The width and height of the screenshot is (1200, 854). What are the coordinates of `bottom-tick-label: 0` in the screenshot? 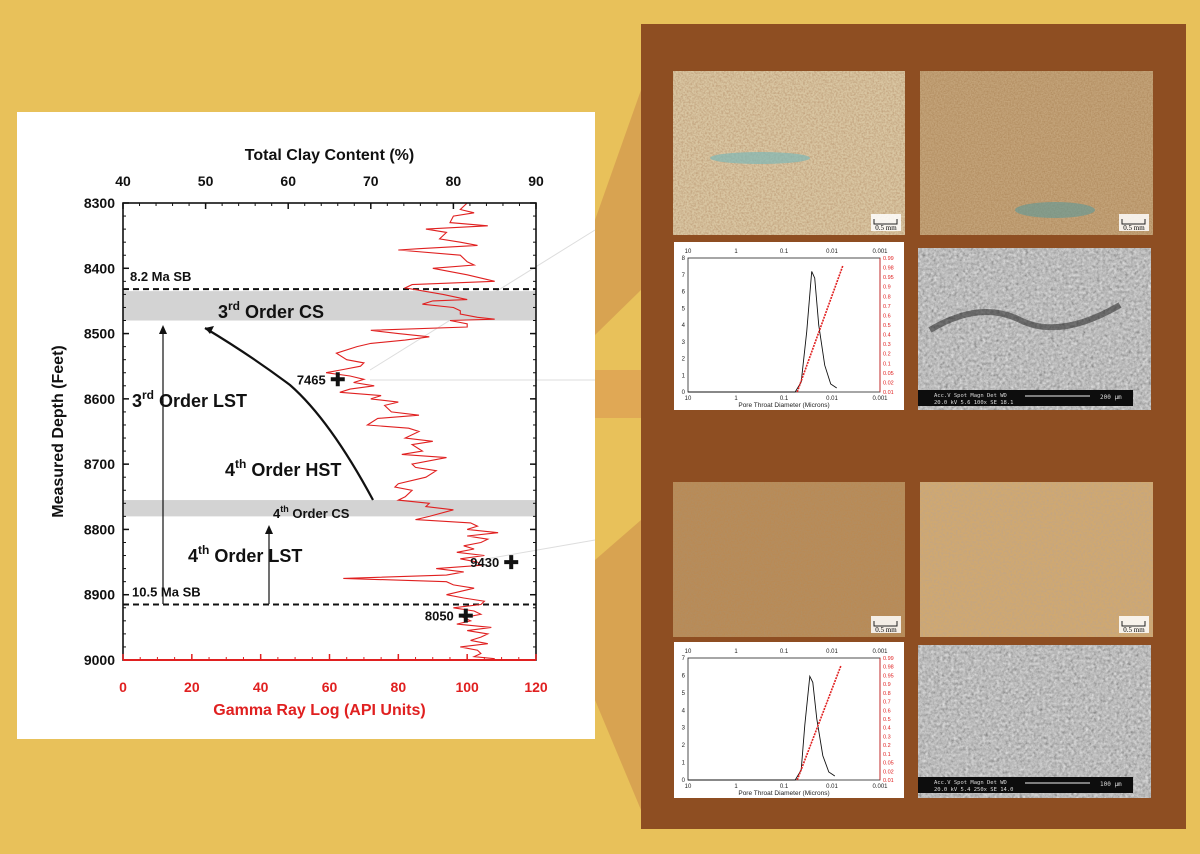 It's located at (123, 687).